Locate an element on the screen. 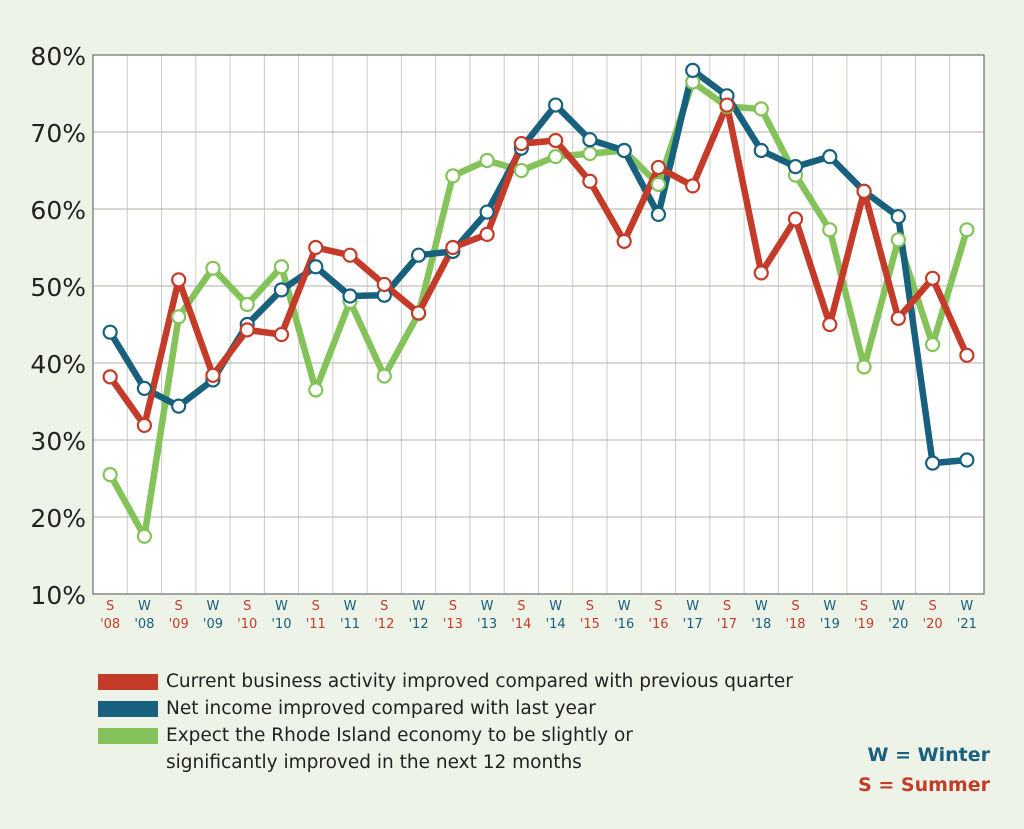  x-tick-year: '13 is located at coordinates (487, 624).